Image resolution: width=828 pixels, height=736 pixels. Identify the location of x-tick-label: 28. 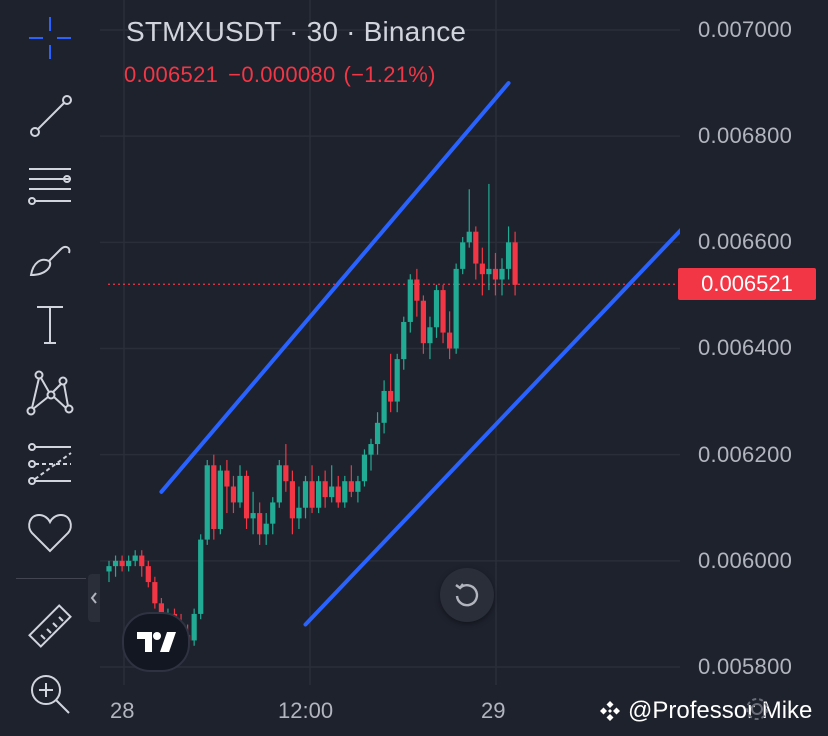
(122, 710).